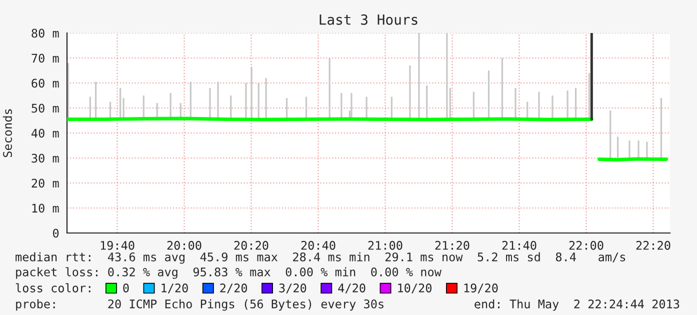 Image resolution: width=697 pixels, height=315 pixels. Describe the element at coordinates (415, 289) in the screenshot. I see `legend-label: 10/20` at that location.